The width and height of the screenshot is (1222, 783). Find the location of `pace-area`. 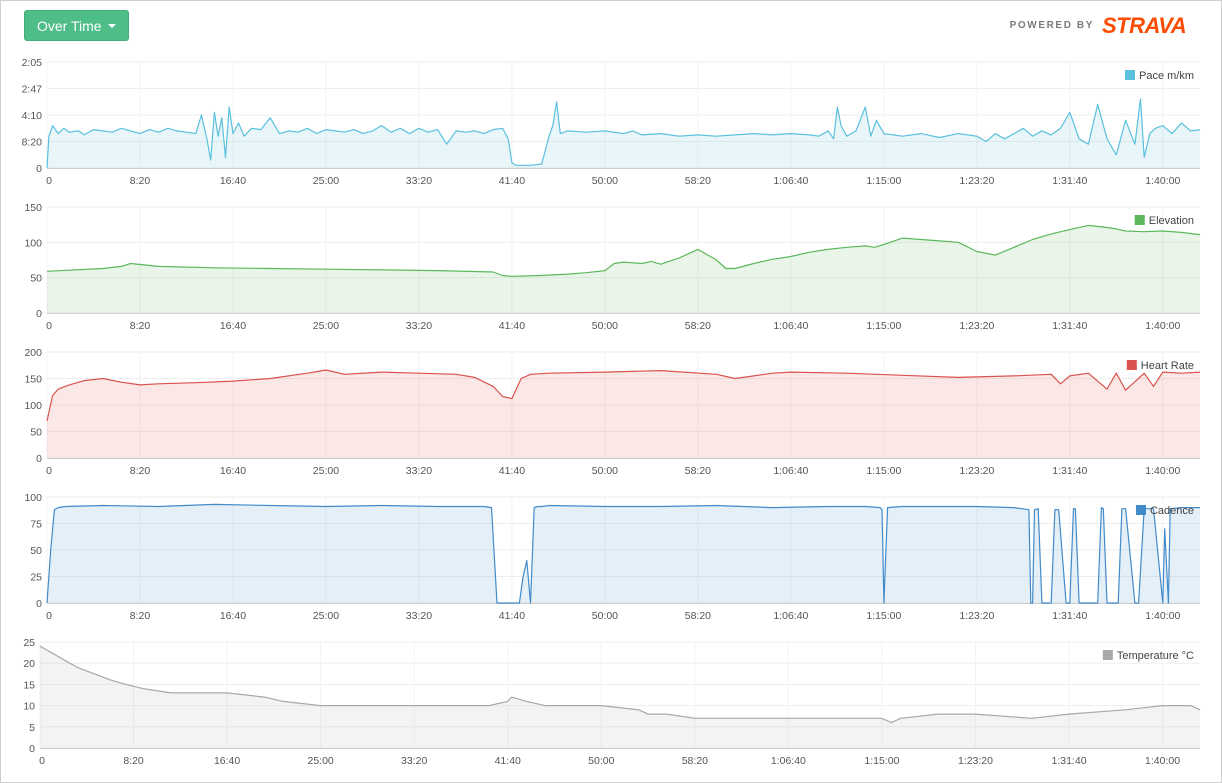

pace-area is located at coordinates (623, 133).